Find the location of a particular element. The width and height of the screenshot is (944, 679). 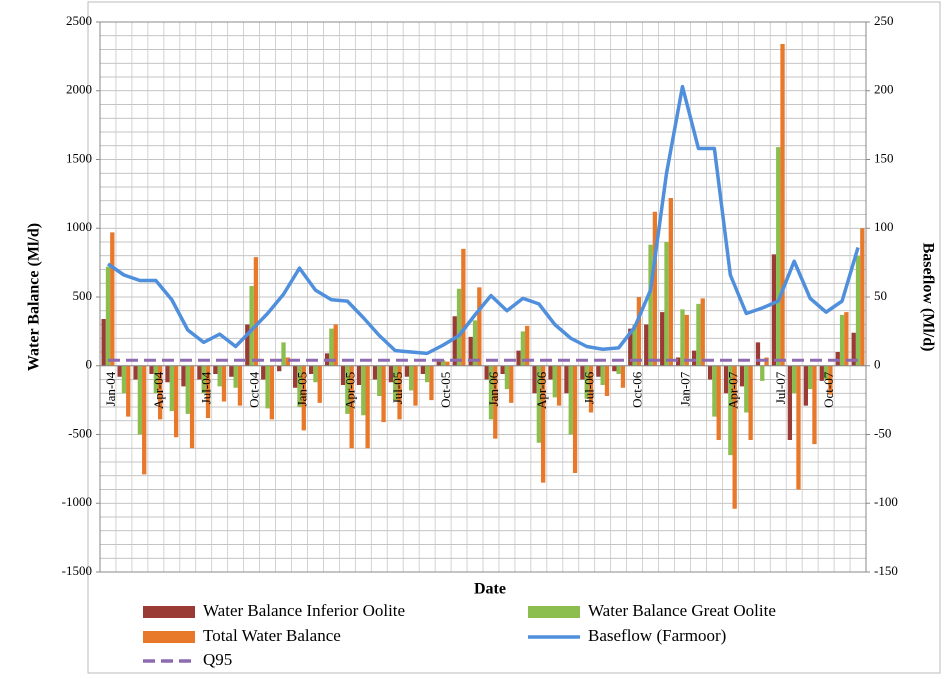

y2-tick-label: 0 is located at coordinates (877, 364).